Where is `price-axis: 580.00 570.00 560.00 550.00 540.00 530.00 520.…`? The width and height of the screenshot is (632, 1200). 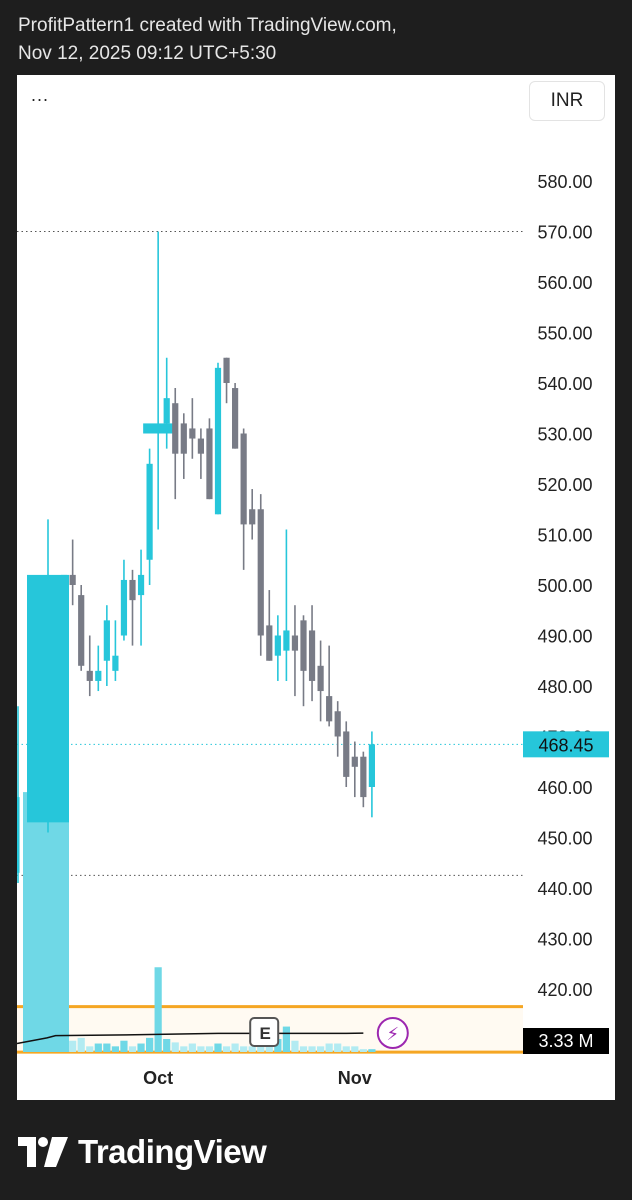 price-axis: 580.00 570.00 560.00 550.00 540.00 530.00 520.… is located at coordinates (564, 611).